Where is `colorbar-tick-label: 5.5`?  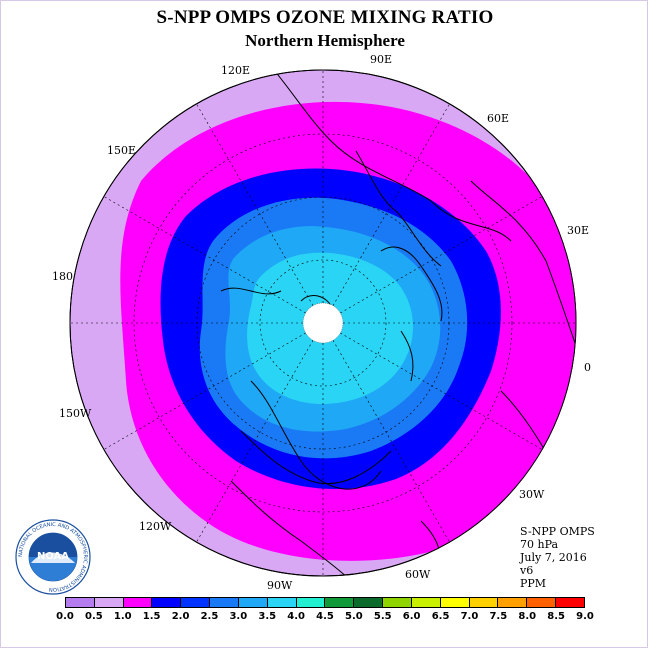 colorbar-tick-label: 5.5 is located at coordinates (382, 616).